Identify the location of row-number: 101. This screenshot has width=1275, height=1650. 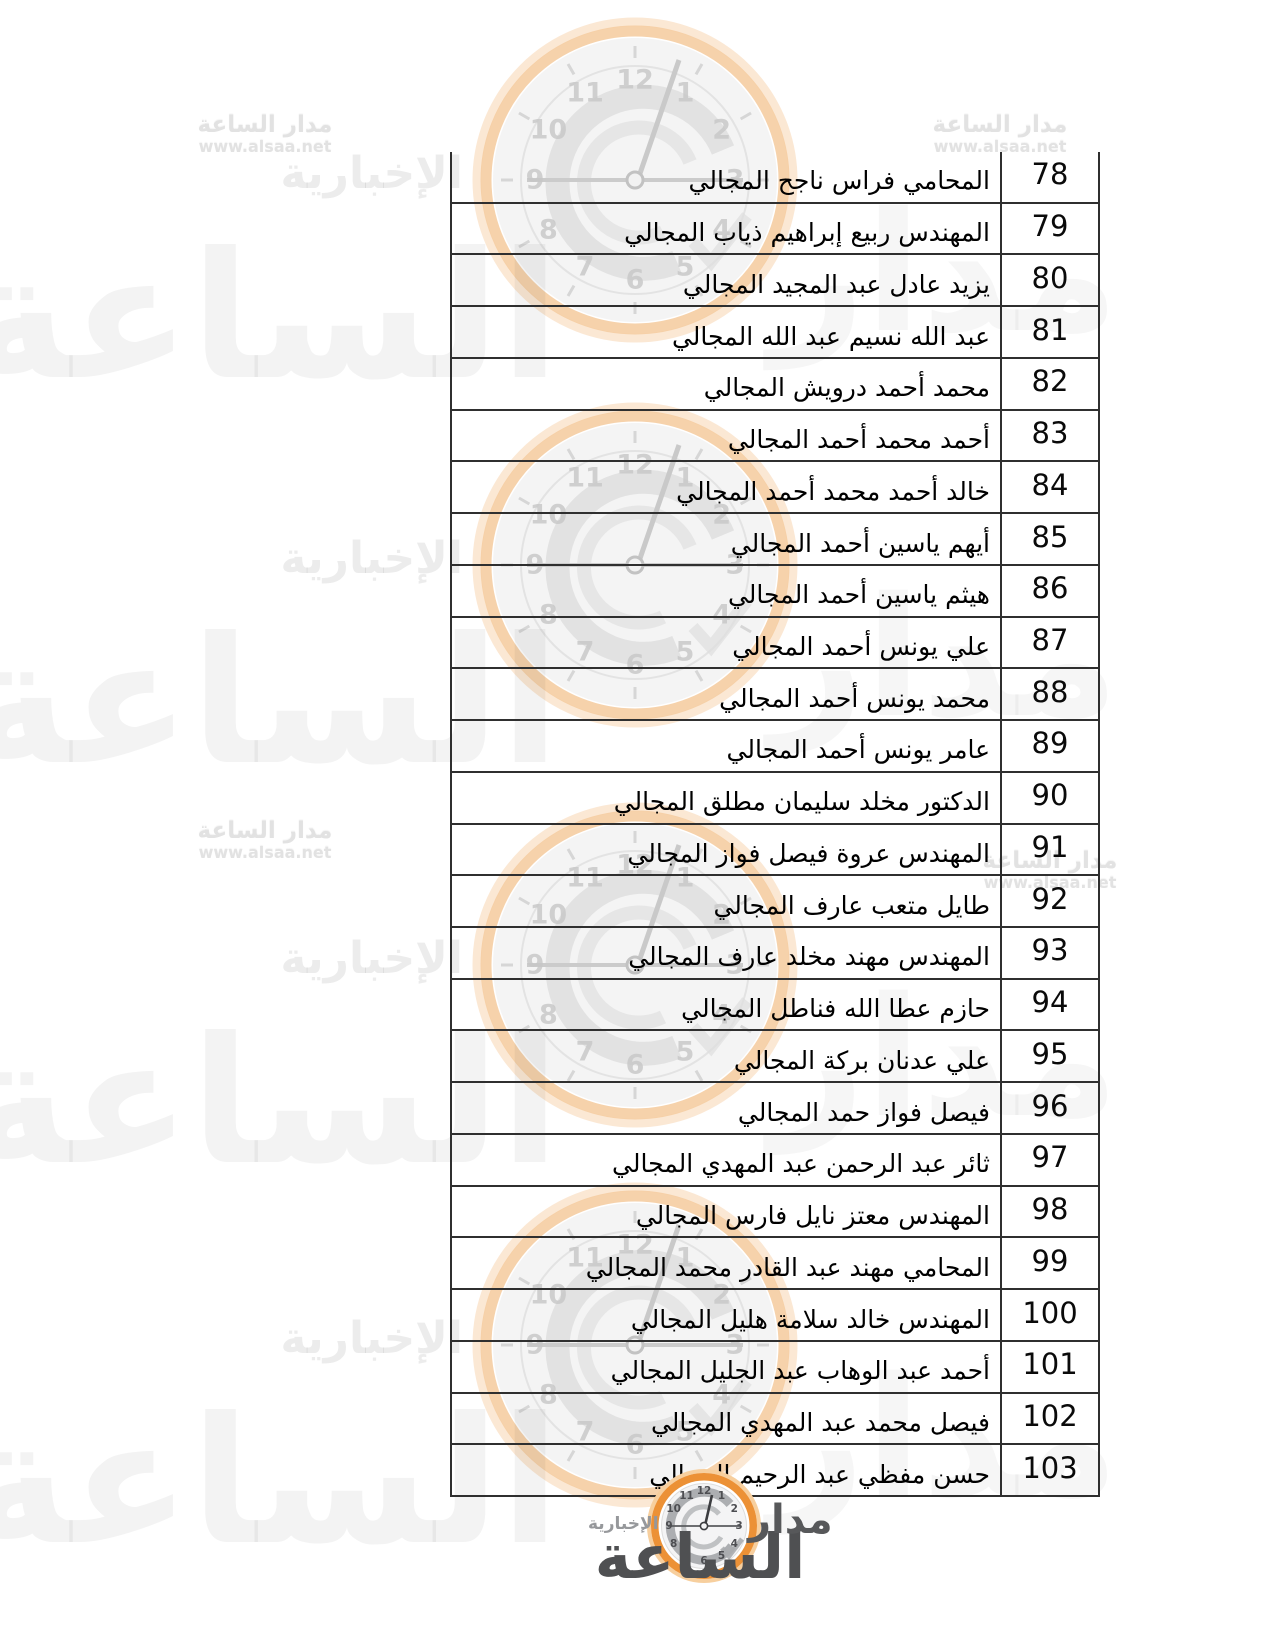
(1049, 1366).